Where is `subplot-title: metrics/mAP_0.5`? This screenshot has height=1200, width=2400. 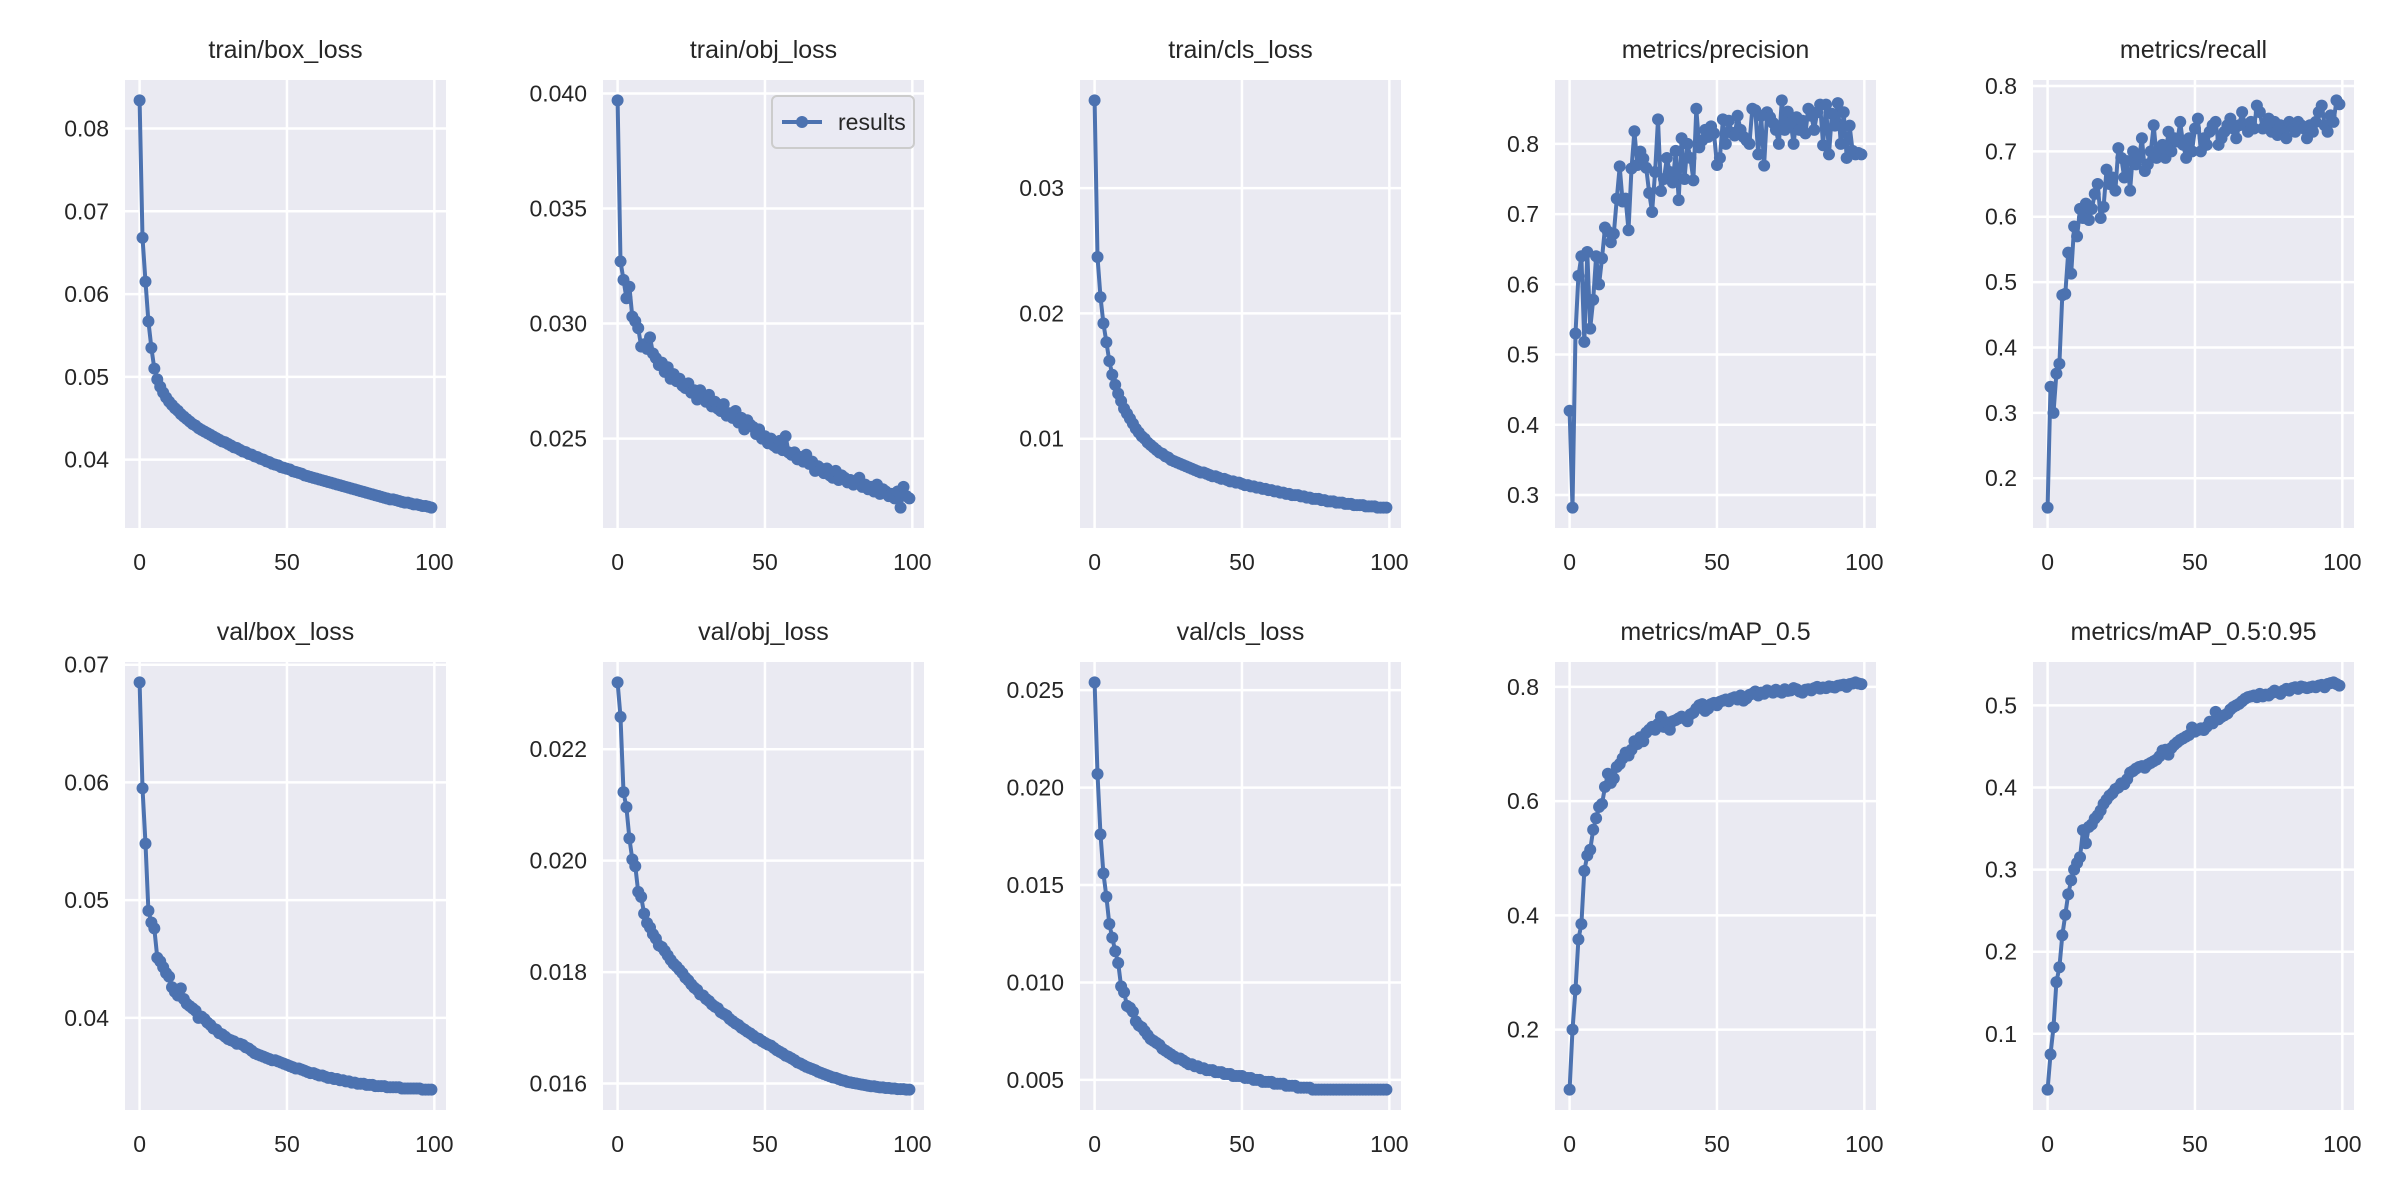 subplot-title: metrics/mAP_0.5 is located at coordinates (1715, 632).